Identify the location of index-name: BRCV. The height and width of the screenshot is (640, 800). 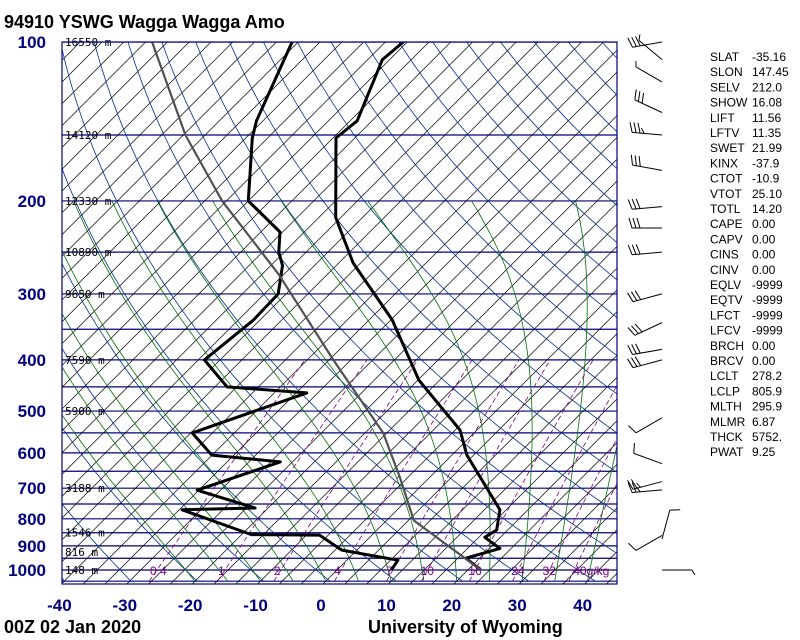
(726, 361).